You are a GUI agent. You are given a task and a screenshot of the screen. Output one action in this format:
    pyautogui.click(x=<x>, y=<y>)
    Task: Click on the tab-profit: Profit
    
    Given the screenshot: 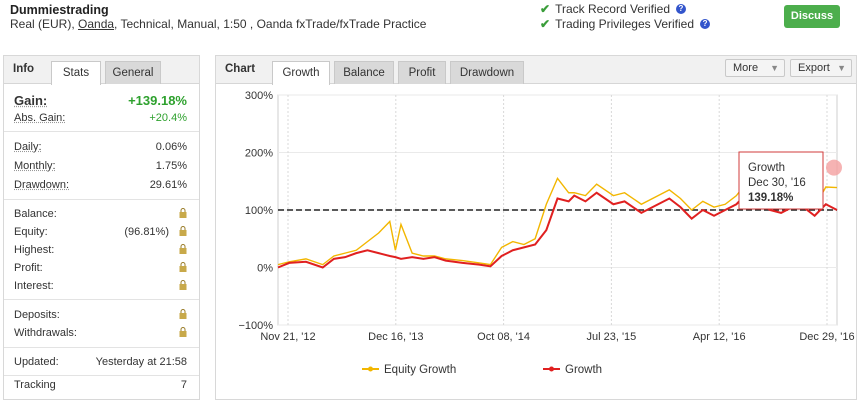 What is the action you would take?
    pyautogui.click(x=422, y=72)
    